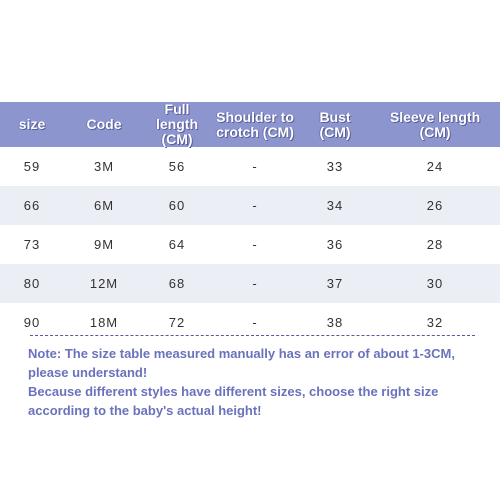 The width and height of the screenshot is (500, 500). I want to click on note-line: please understand!, so click(88, 372).